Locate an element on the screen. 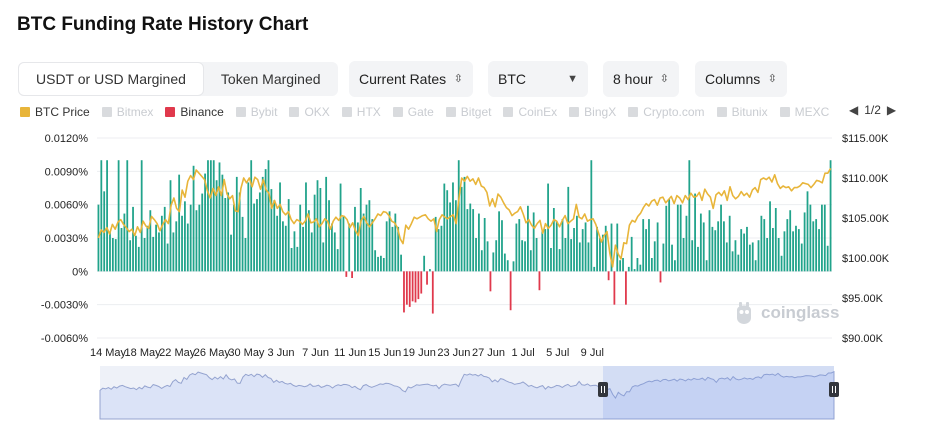 The height and width of the screenshot is (448, 928). legend-item-gate: Gate is located at coordinates (413, 112).